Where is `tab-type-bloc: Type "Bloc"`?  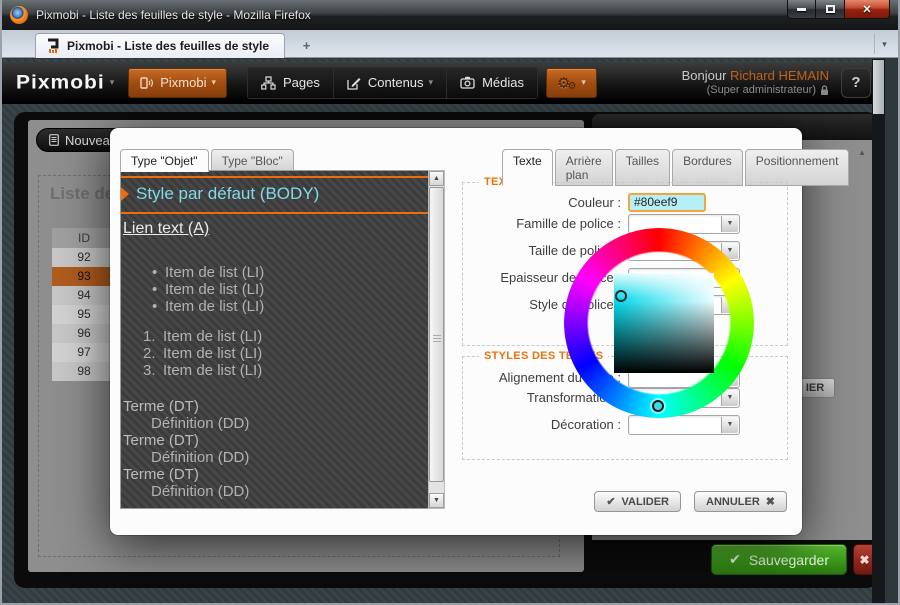
tab-type-bloc: Type "Bloc" is located at coordinates (252, 160).